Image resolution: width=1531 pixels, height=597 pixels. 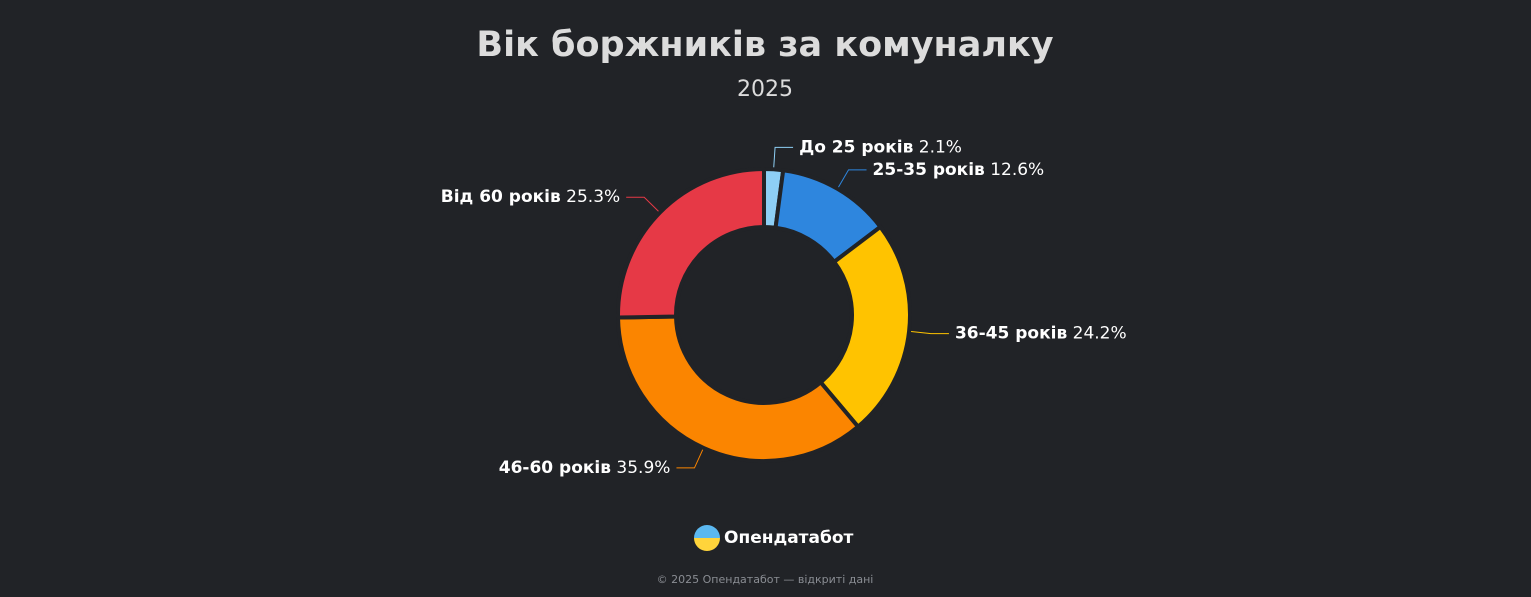 I want to click on slice-value: 35.9%, so click(x=643, y=468).